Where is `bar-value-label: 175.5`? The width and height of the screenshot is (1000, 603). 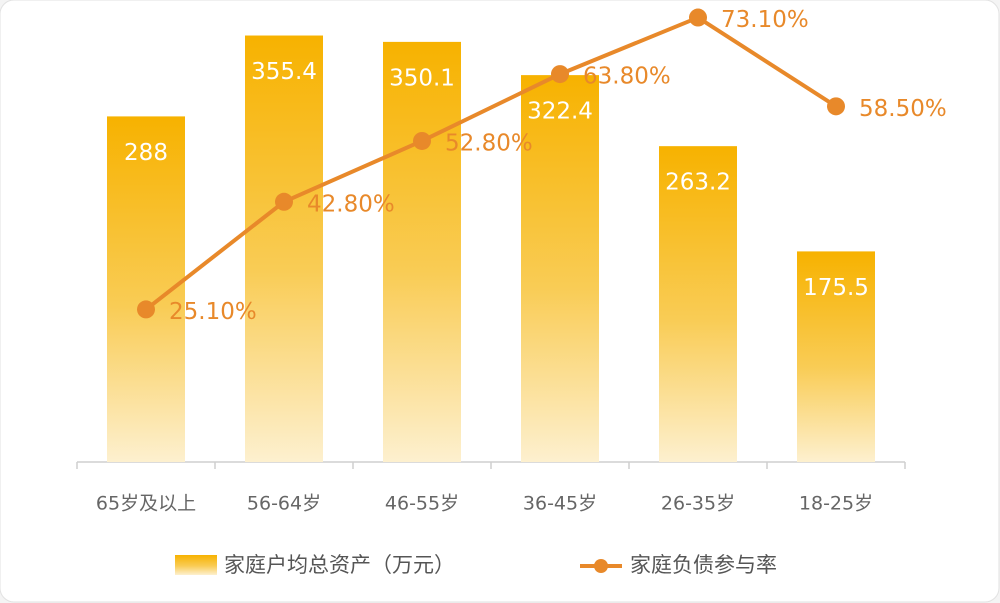
bar-value-label: 175.5 is located at coordinates (836, 288).